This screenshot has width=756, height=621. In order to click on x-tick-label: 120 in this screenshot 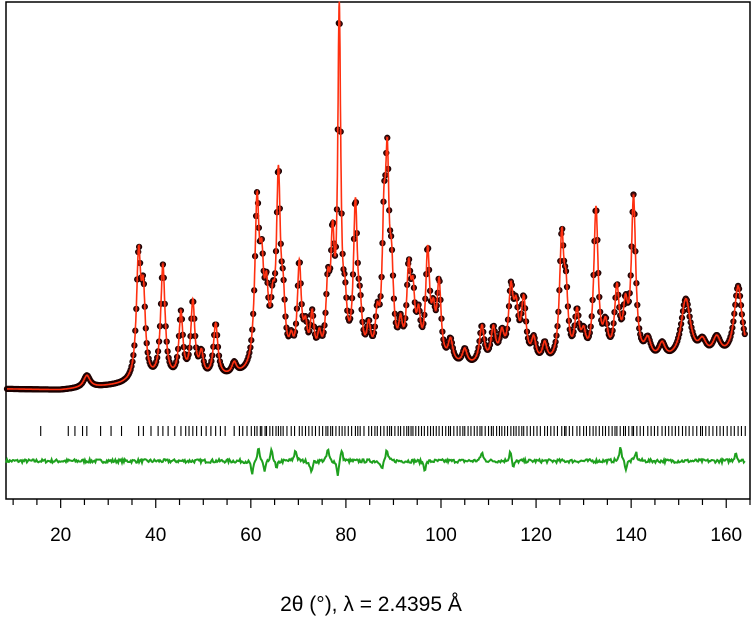, I will do `click(536, 535)`.